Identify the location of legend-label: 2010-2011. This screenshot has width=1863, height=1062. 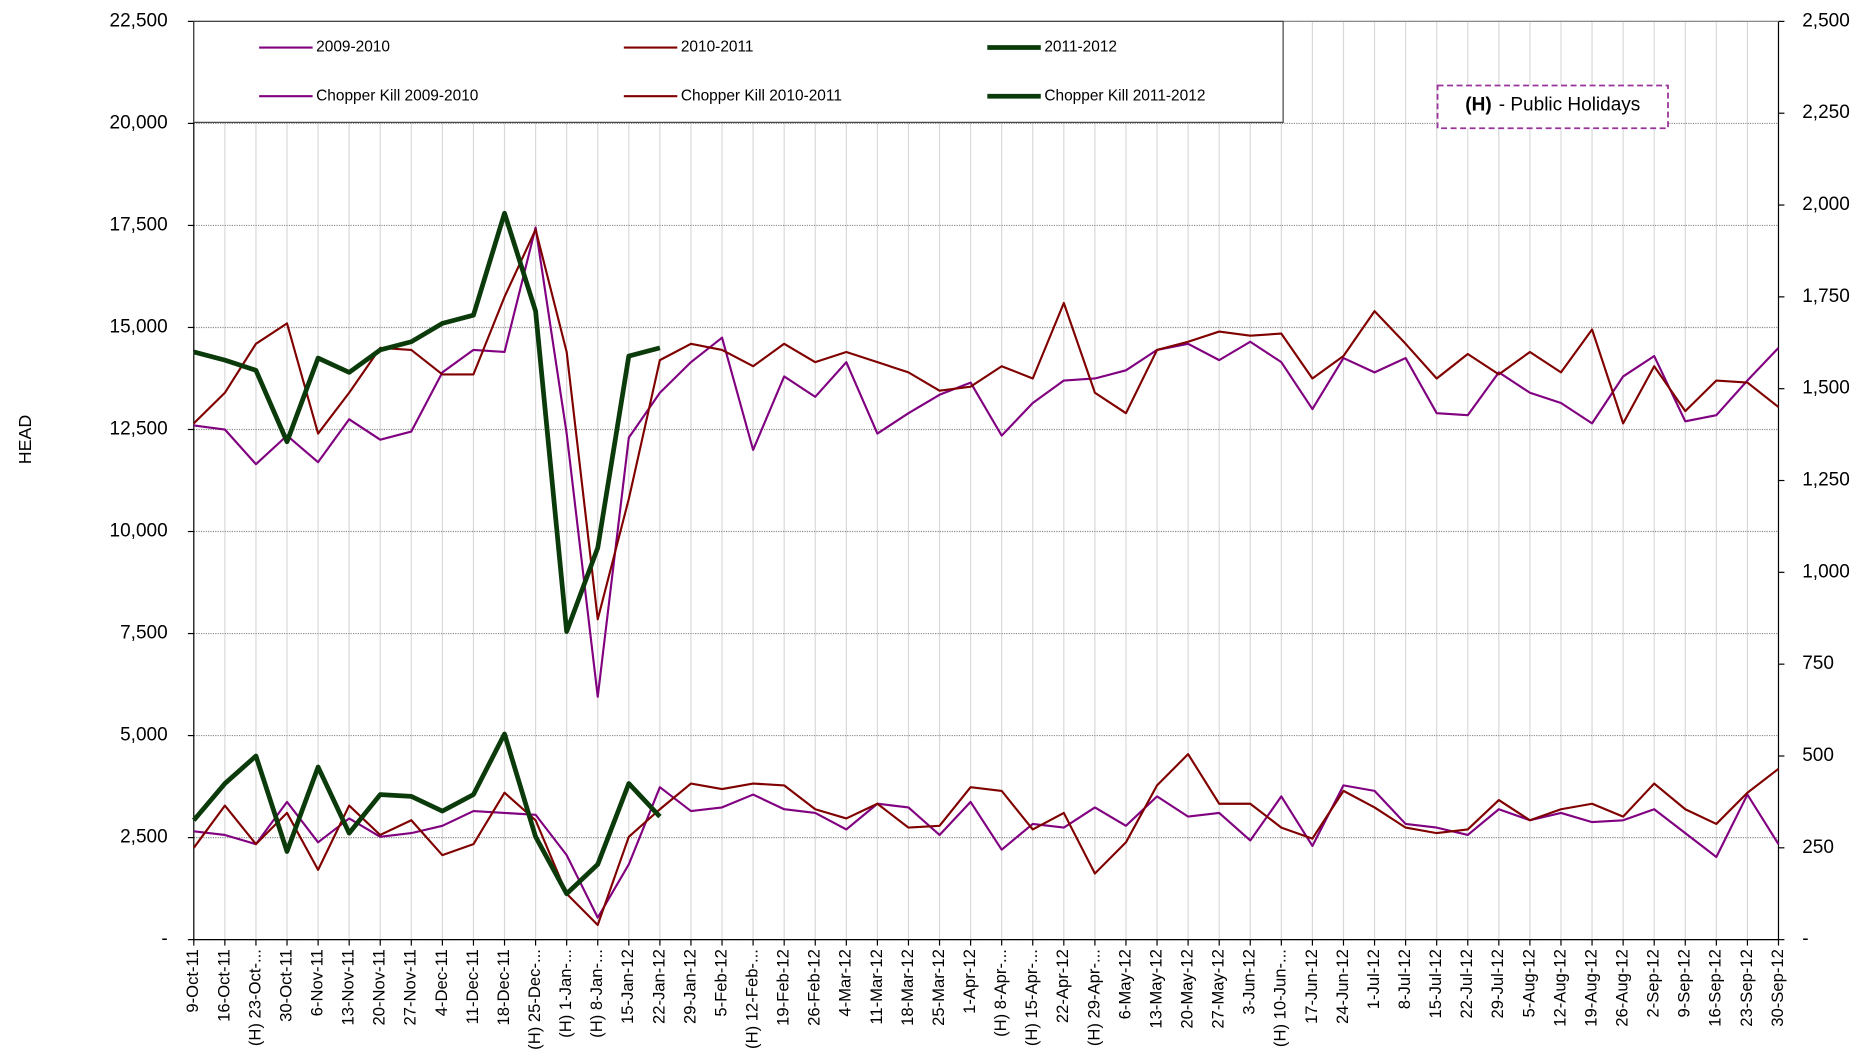
(717, 47).